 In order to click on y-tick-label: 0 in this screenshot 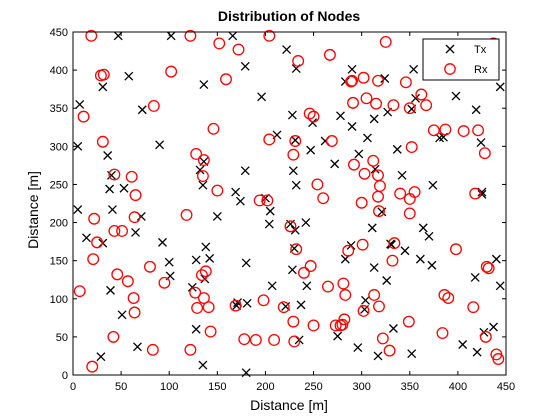, I will do `click(65, 376)`.